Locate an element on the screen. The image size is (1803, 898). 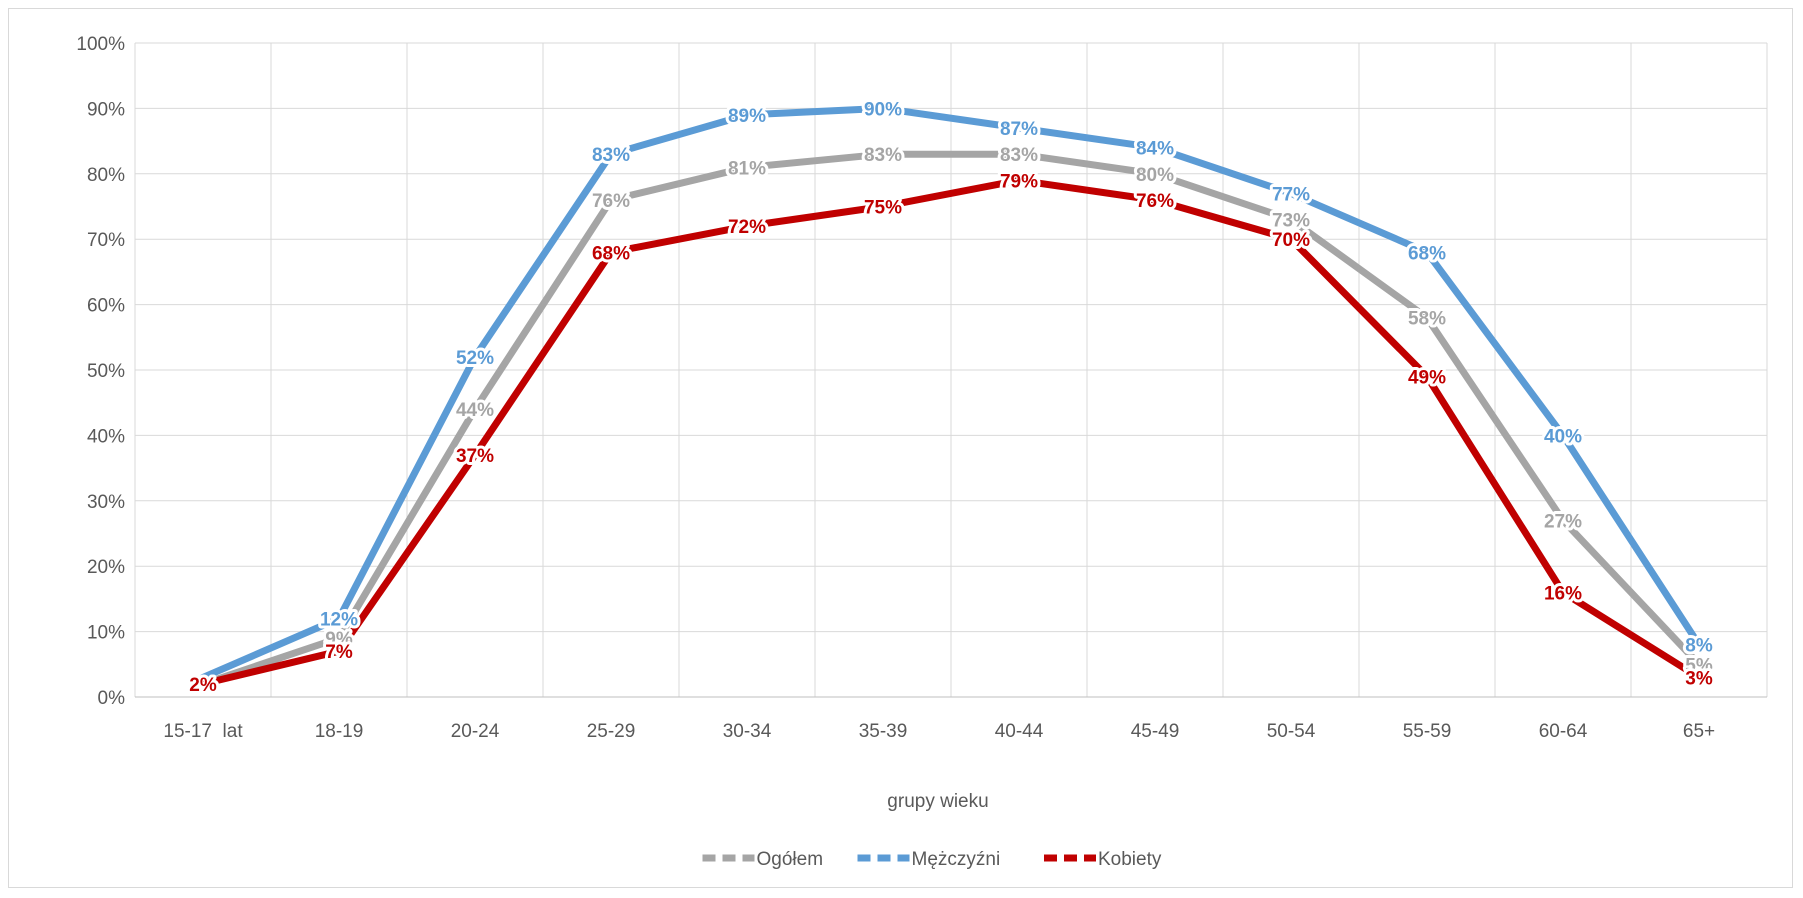
data-label: 2% is located at coordinates (203, 685).